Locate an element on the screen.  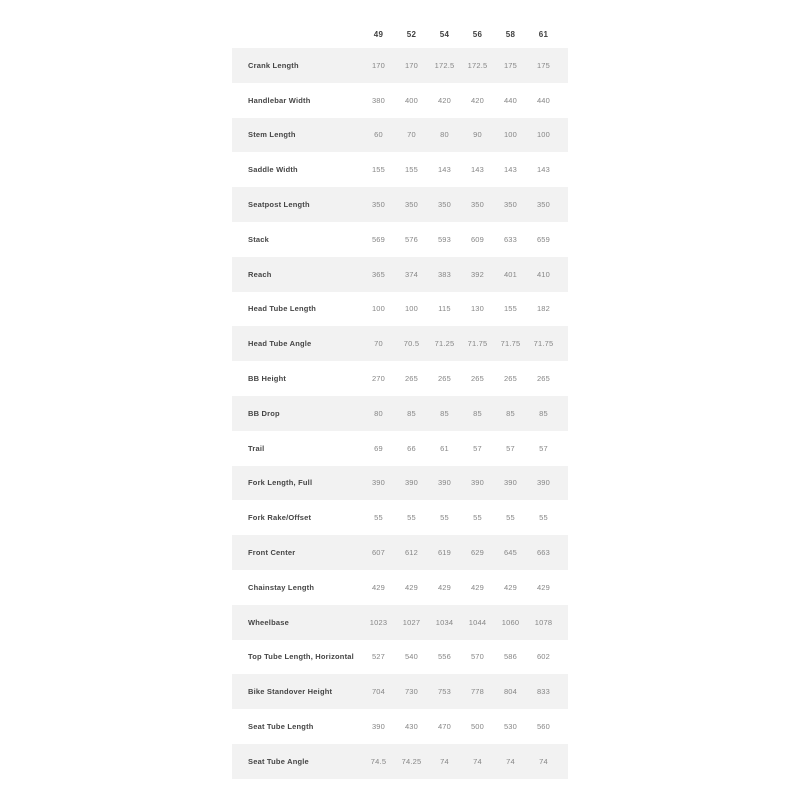
spec-value: 1078 is located at coordinates (543, 622).